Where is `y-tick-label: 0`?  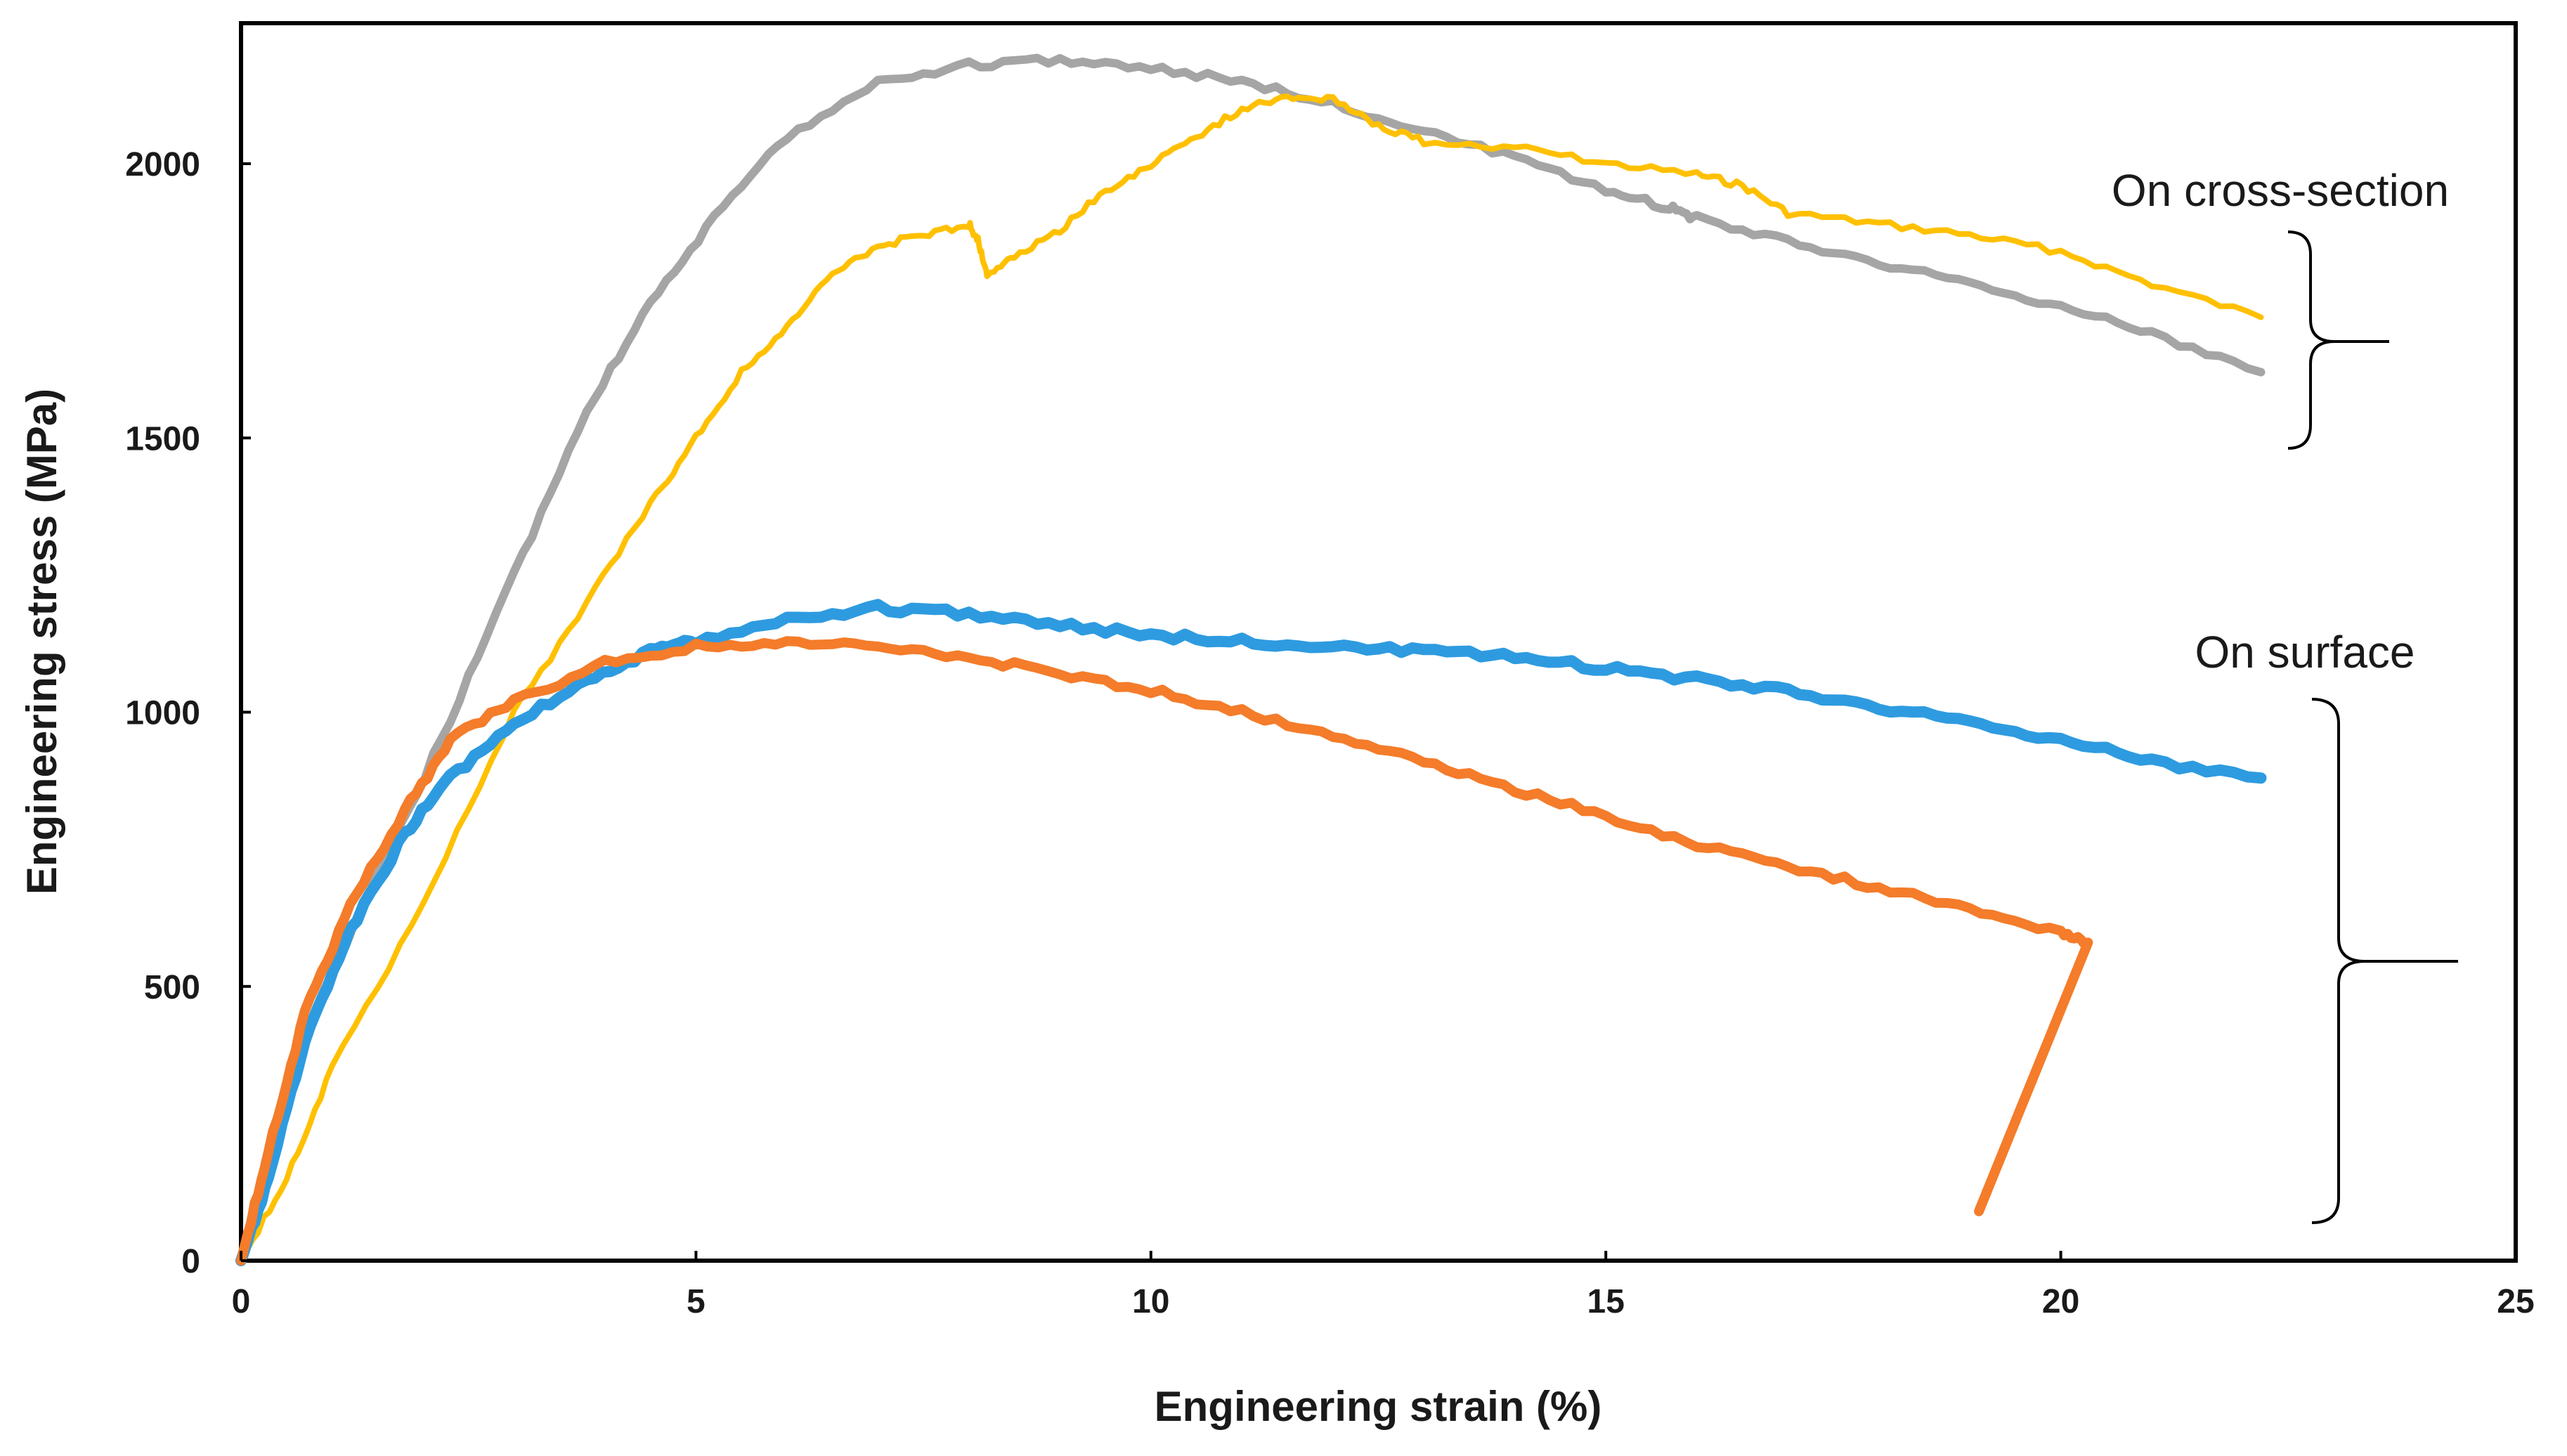
y-tick-label: 0 is located at coordinates (190, 1262).